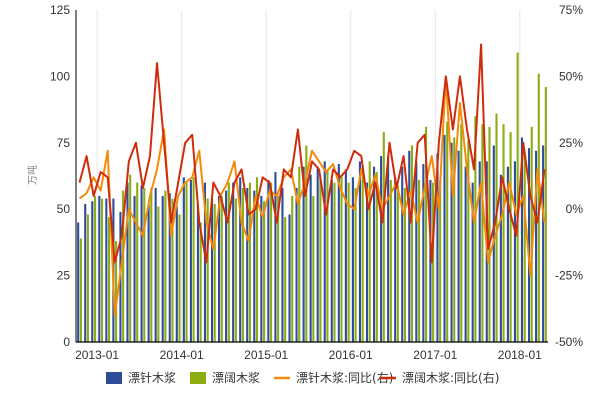  I want to click on x-tick-label: 2016-01, so click(351, 355).